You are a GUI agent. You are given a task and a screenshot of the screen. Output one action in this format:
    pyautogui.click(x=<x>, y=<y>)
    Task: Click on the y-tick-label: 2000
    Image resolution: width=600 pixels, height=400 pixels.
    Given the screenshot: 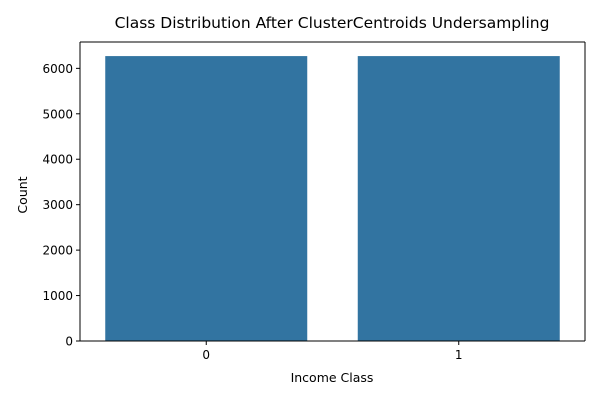 What is the action you would take?
    pyautogui.click(x=57, y=251)
    